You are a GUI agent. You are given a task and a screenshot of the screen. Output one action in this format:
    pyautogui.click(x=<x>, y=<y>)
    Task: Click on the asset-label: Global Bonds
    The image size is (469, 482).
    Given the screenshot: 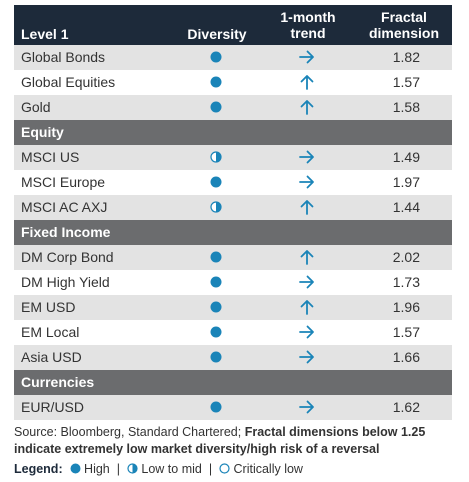 What is the action you would take?
    pyautogui.click(x=63, y=57)
    